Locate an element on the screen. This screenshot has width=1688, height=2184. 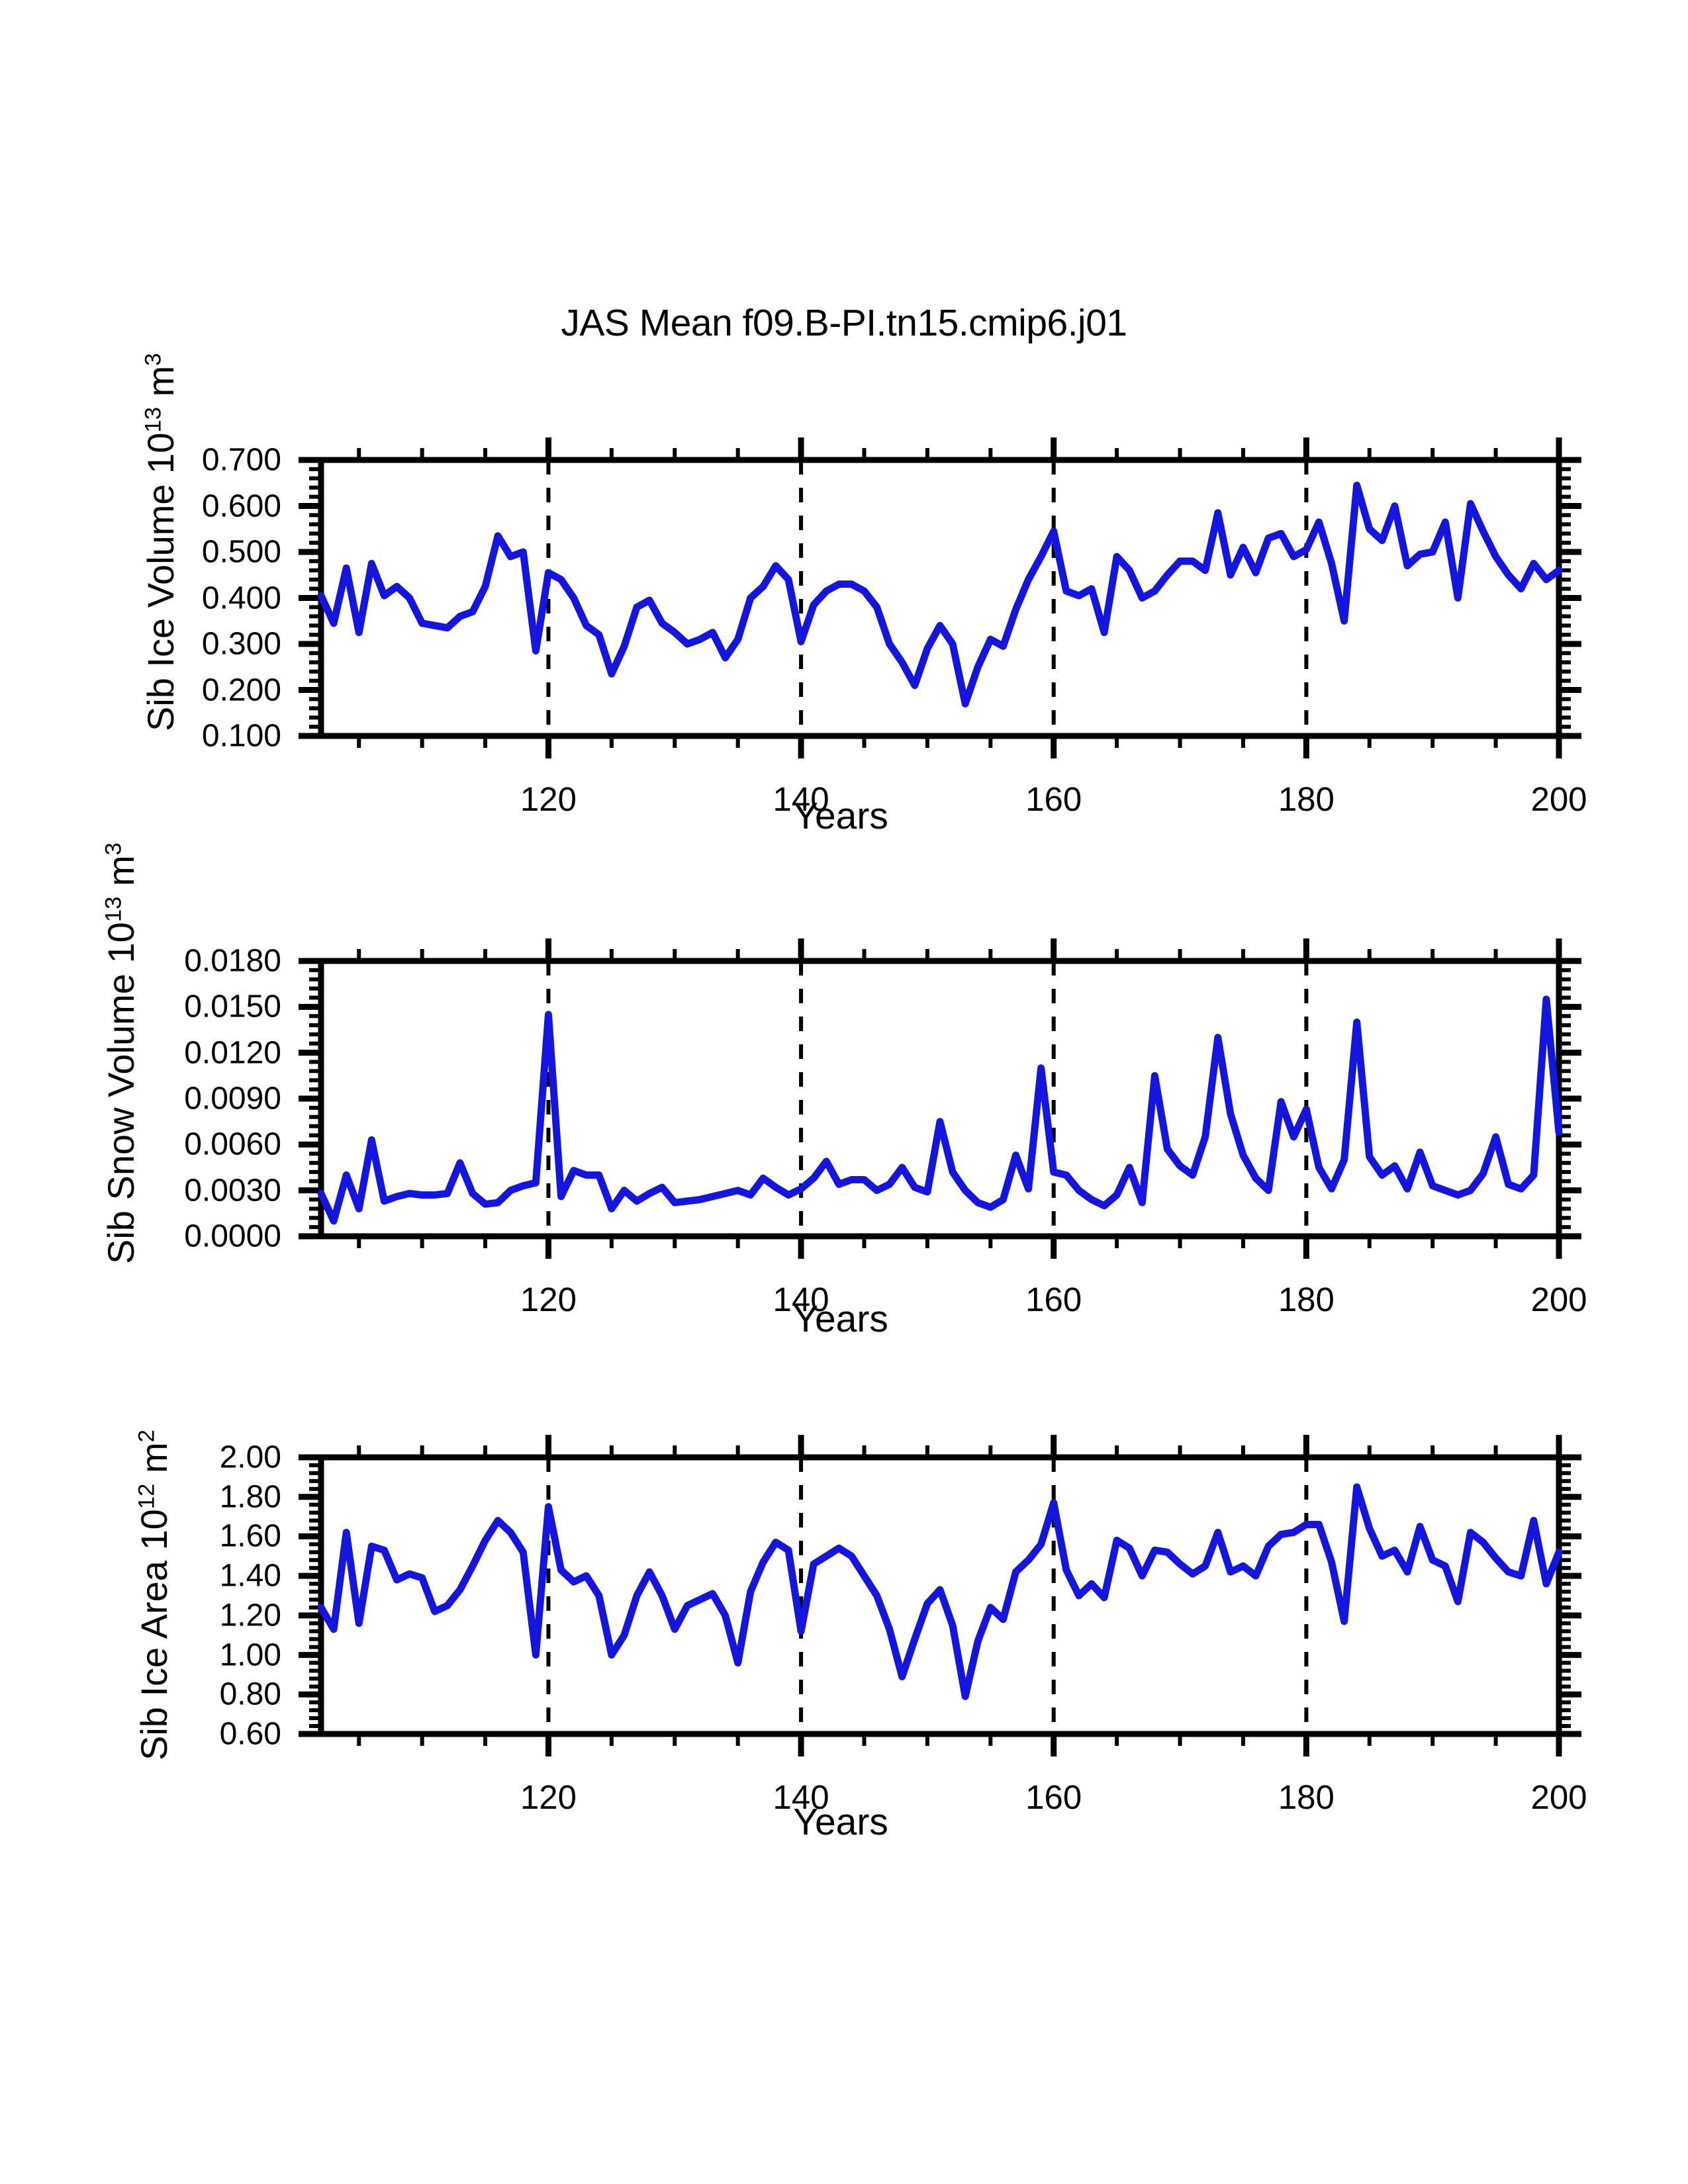
y-tick-label: 0.700 is located at coordinates (241, 460).